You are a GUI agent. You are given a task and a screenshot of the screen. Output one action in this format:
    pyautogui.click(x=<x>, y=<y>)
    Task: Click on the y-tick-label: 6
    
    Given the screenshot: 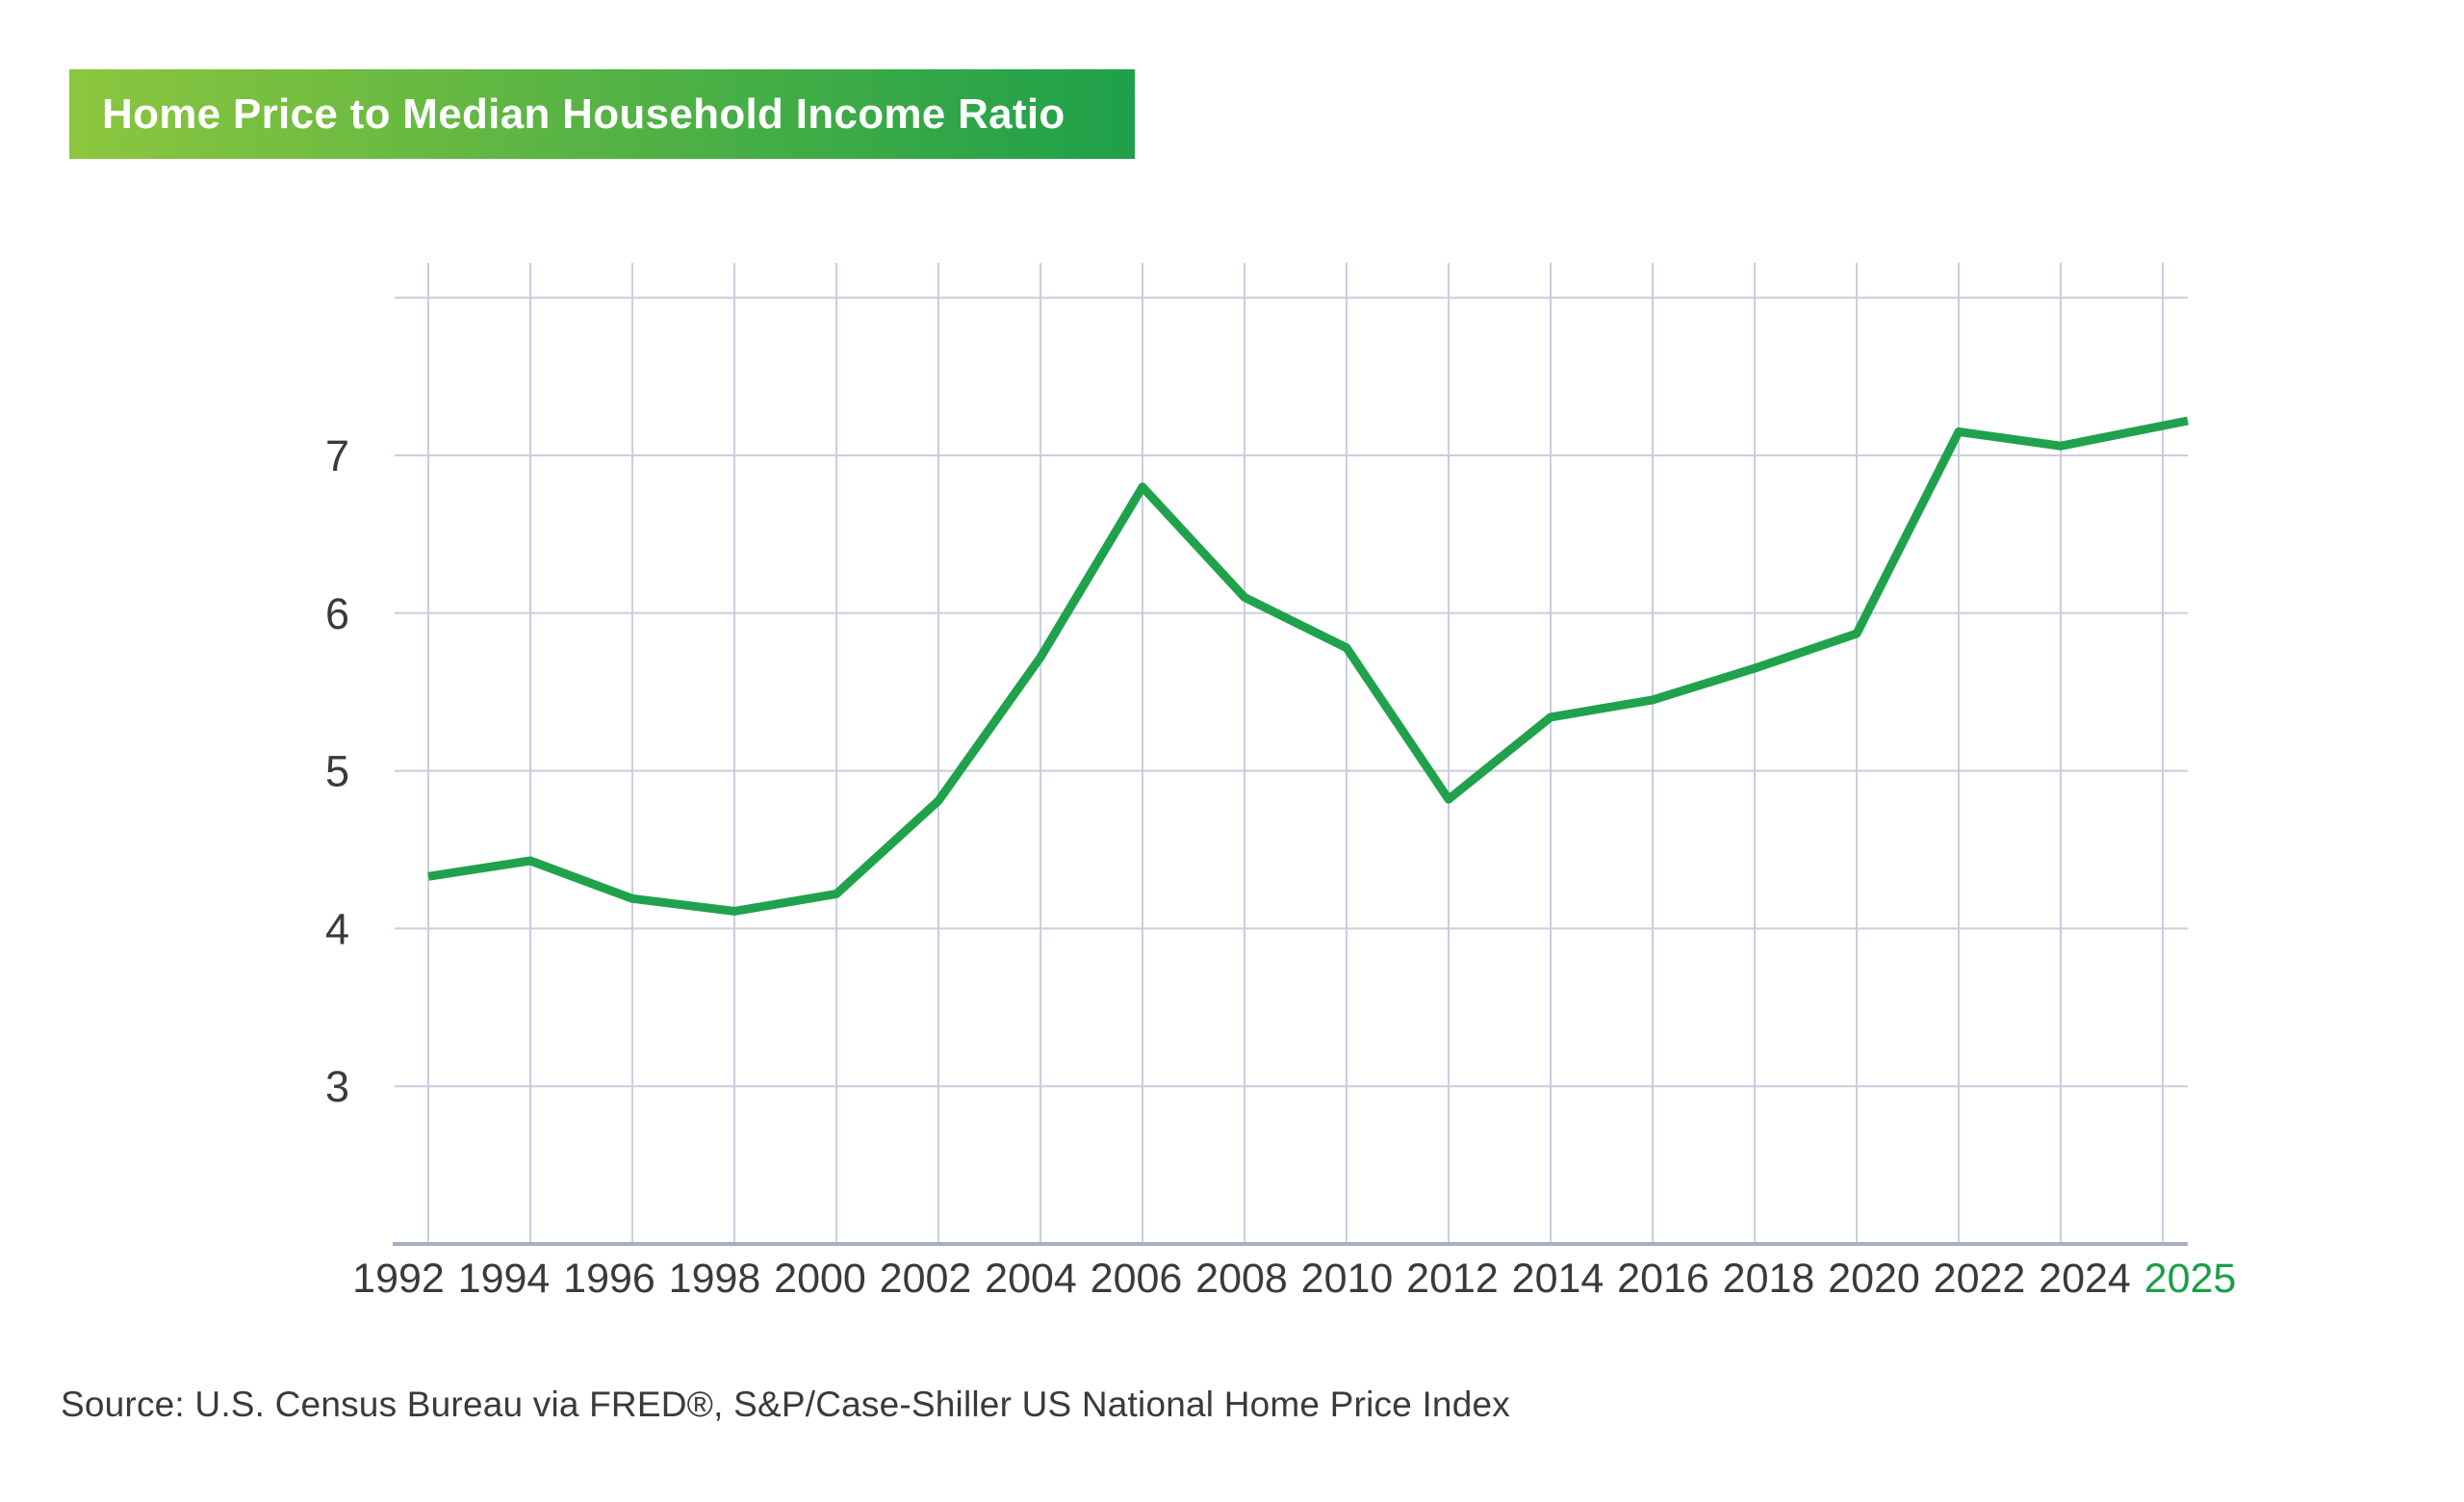 What is the action you would take?
    pyautogui.click(x=337, y=613)
    